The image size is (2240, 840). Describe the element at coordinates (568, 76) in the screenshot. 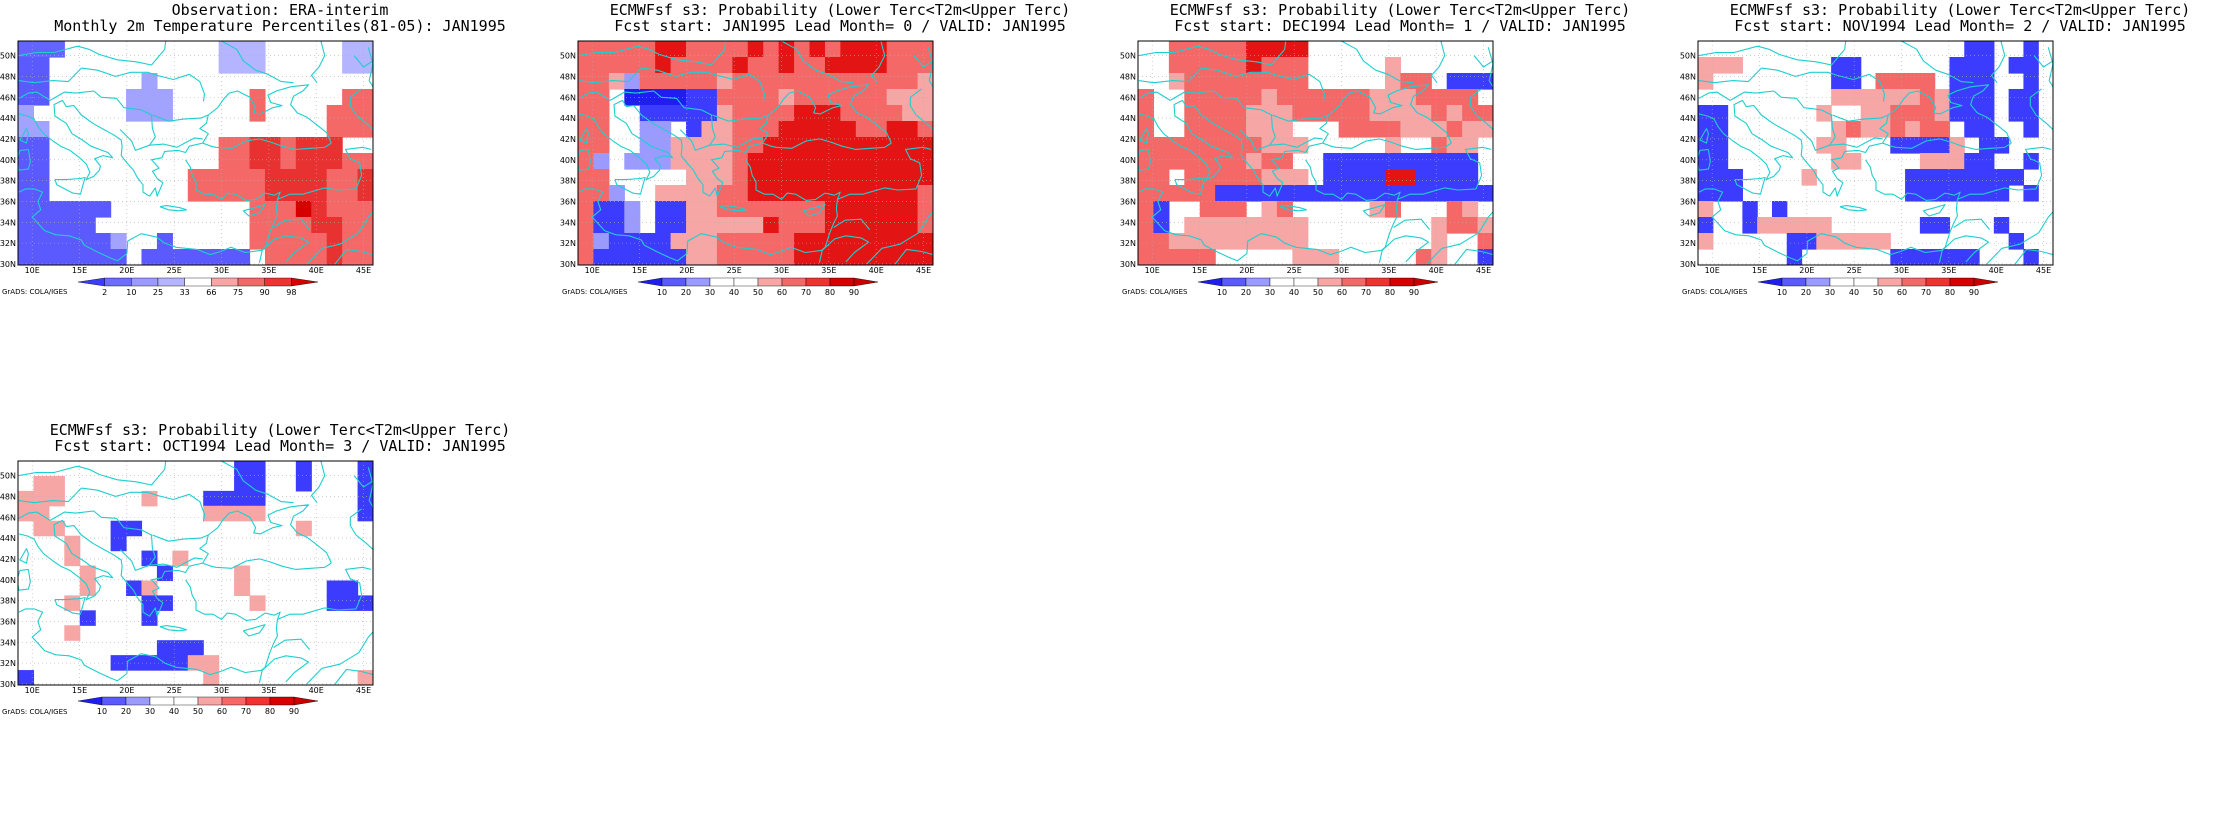

I see `y-tick-label: 48N` at that location.